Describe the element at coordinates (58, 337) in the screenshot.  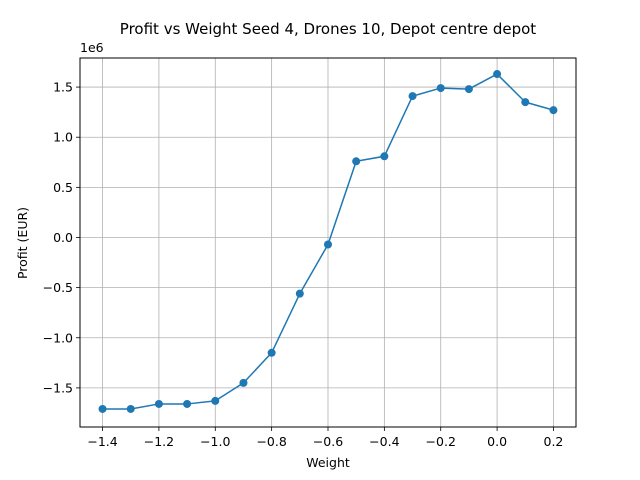
I see `y-tick-label: −1.0` at that location.